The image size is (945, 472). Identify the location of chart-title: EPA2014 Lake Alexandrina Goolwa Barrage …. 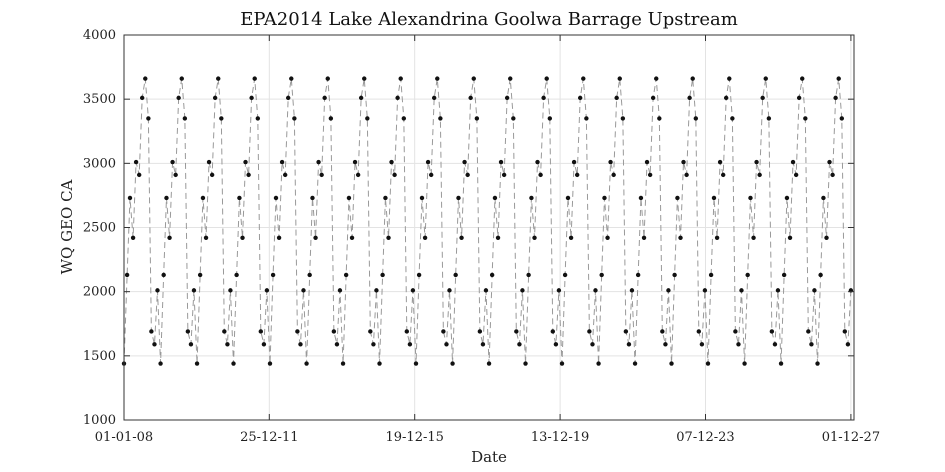
(489, 19).